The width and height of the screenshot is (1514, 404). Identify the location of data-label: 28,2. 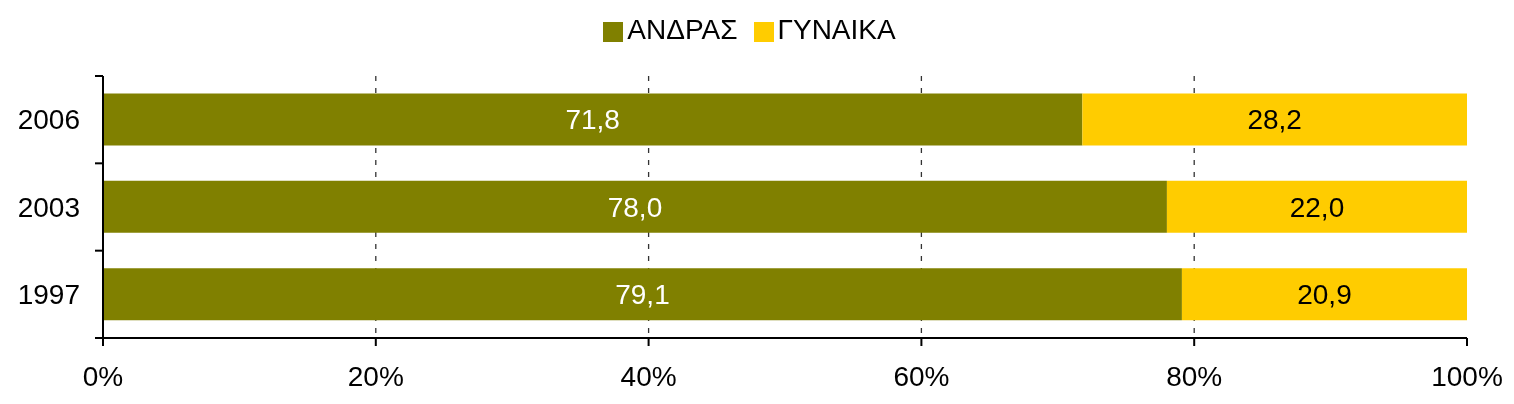
(1274, 120).